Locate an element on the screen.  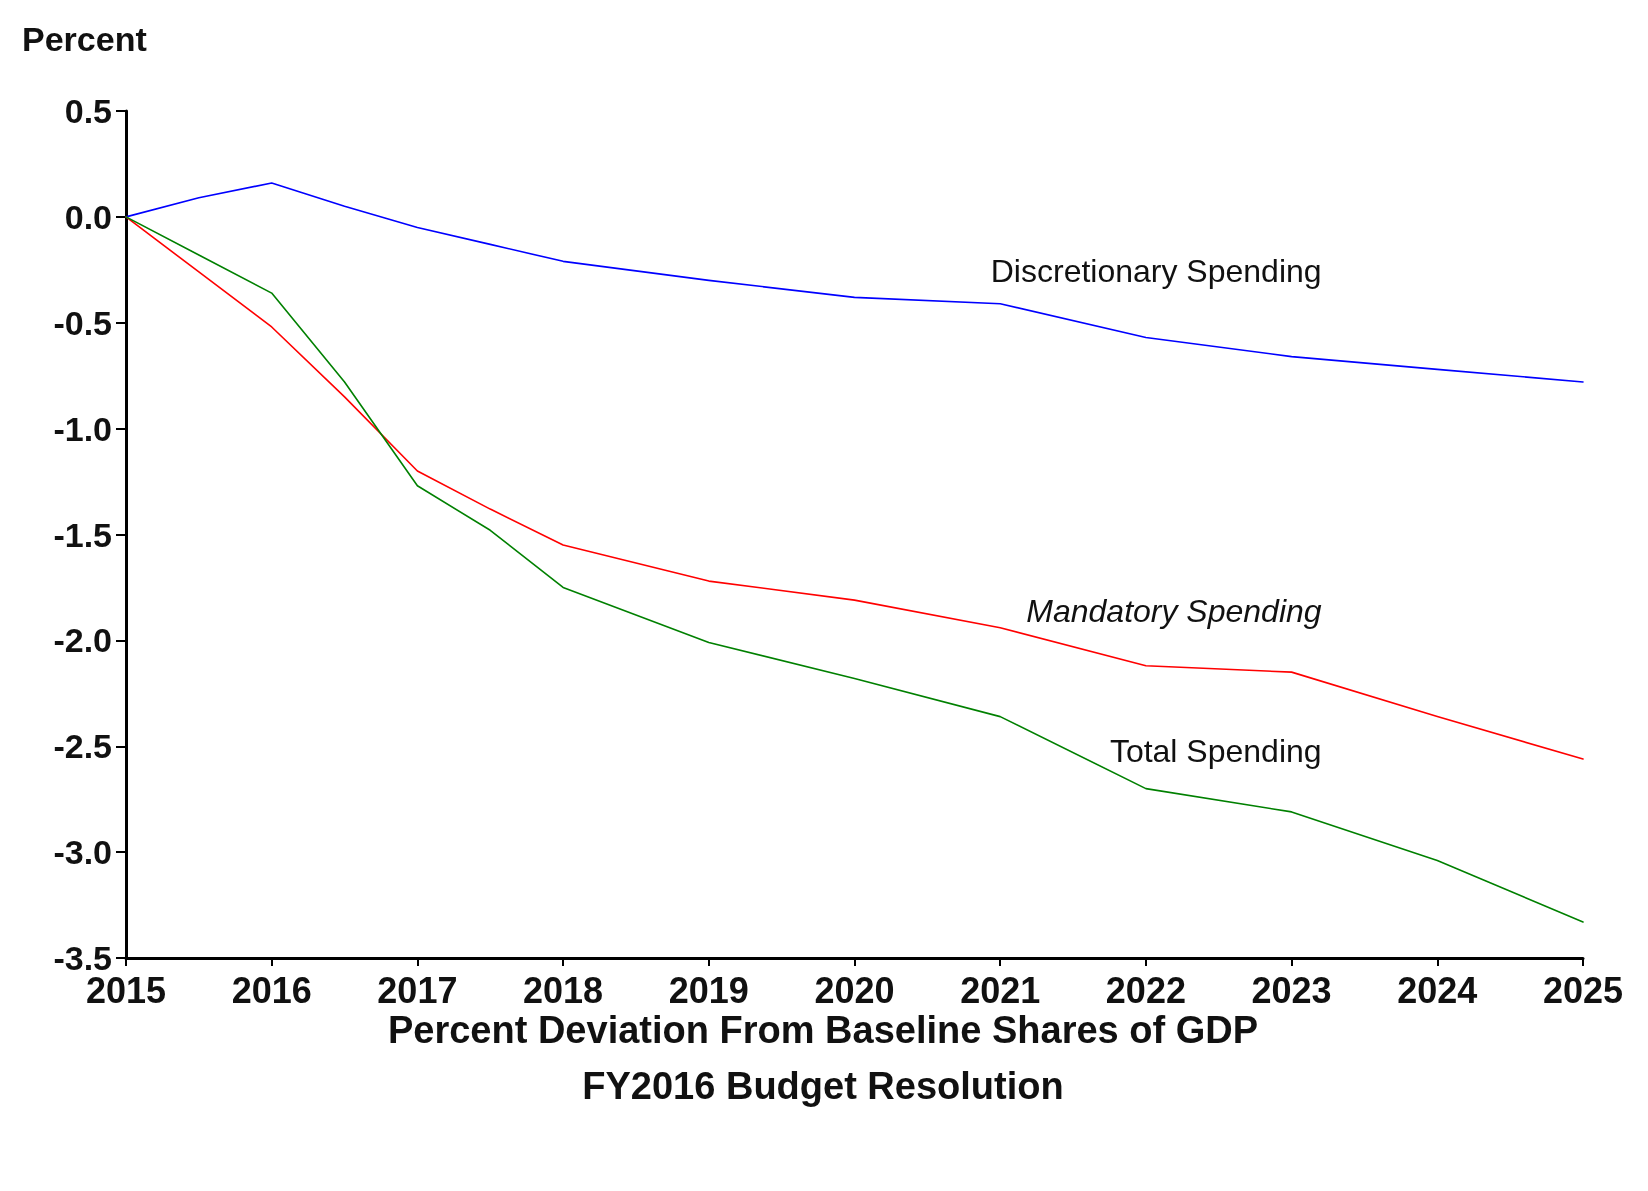
x-tick-label: 2016 is located at coordinates (271, 990).